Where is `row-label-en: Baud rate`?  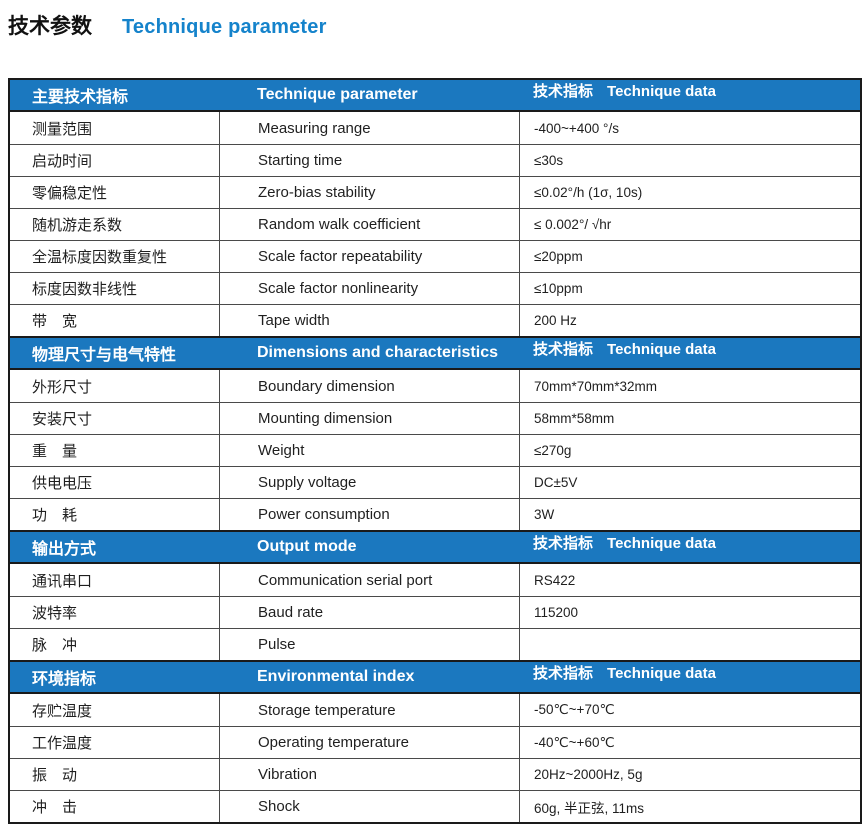
row-label-en: Baud rate is located at coordinates (369, 612).